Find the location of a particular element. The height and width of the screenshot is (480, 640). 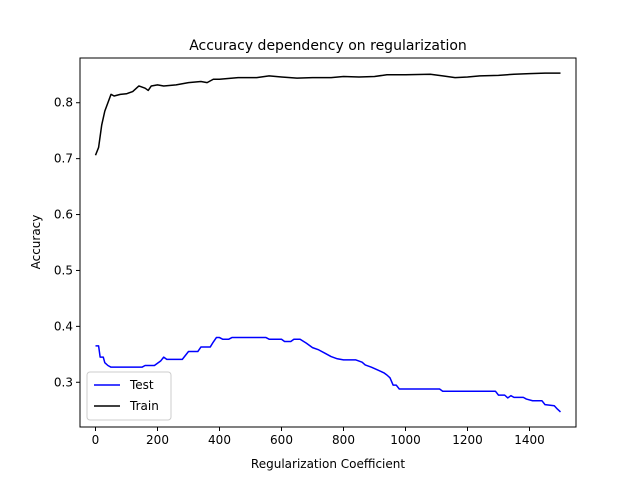

y-tick-label: 0.6 is located at coordinates (63, 215).